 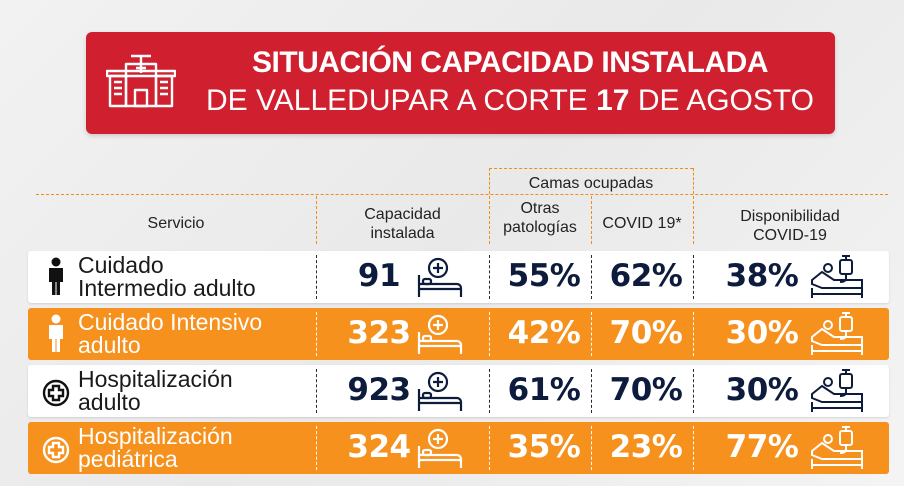 What do you see at coordinates (509, 100) in the screenshot?
I see `page-subtitle: DE VALLEDUPAR A CORTE 17 DE AGOSTO` at bounding box center [509, 100].